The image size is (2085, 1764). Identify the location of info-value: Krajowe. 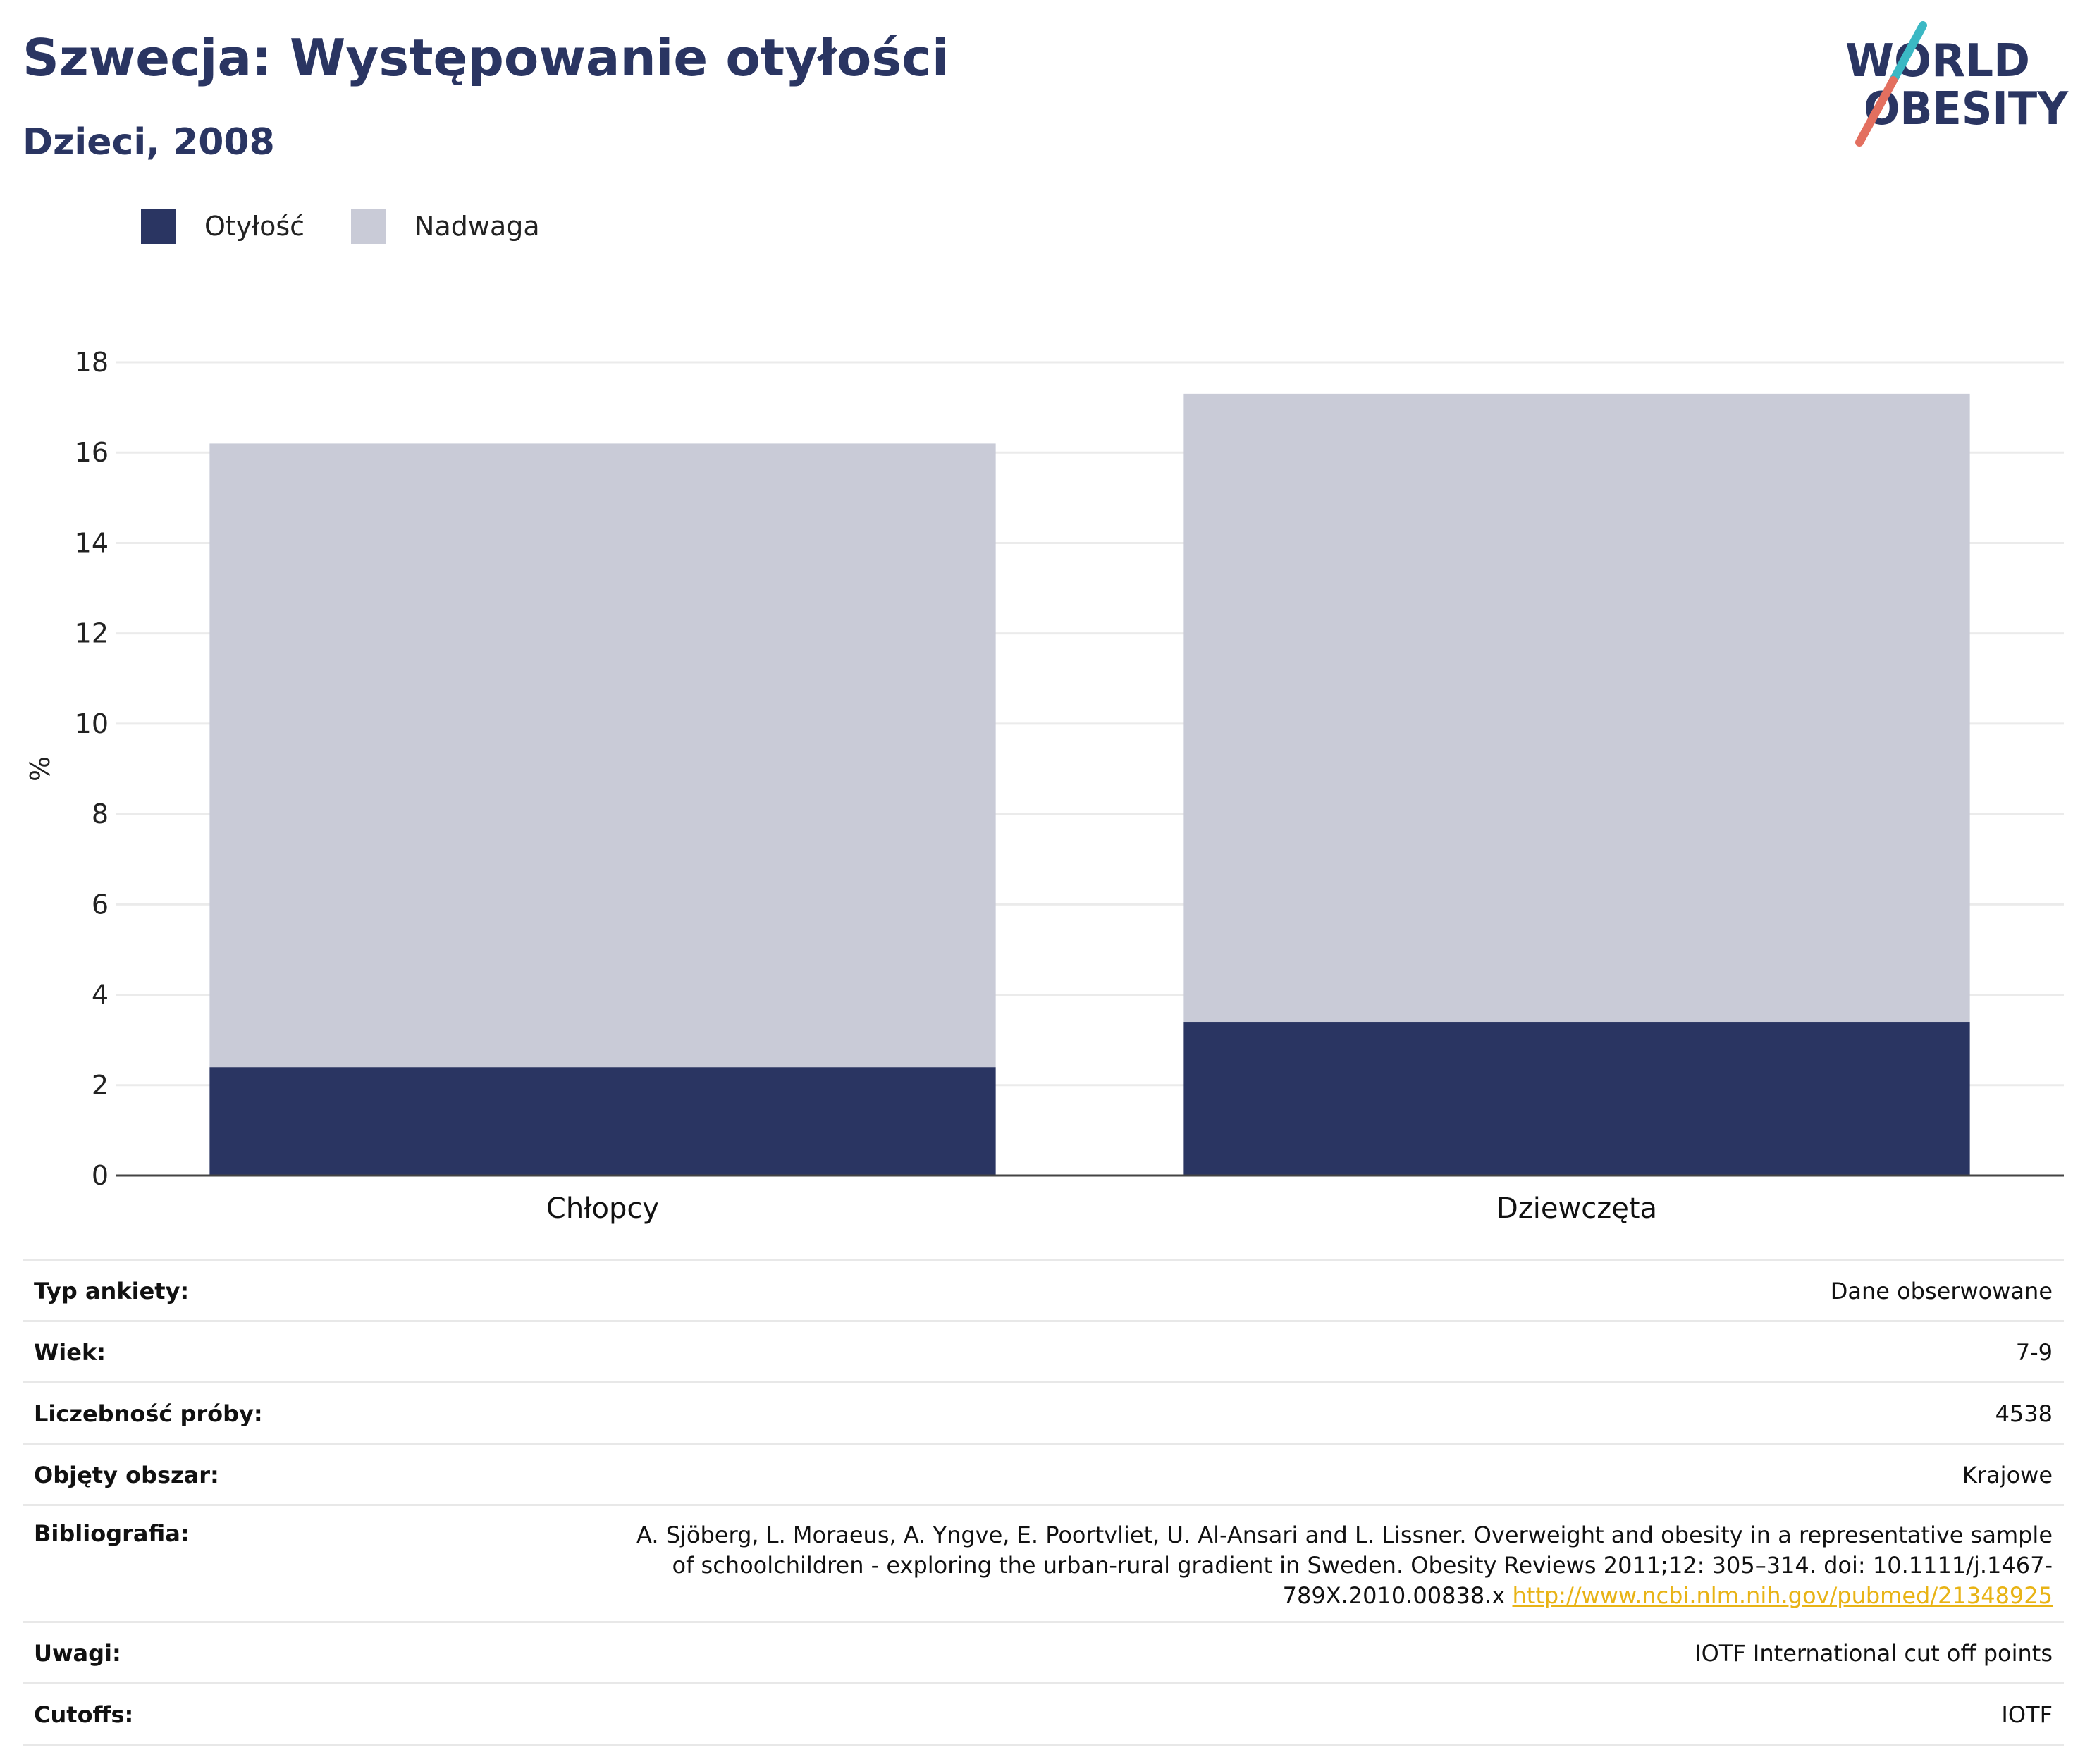
(2007, 1475).